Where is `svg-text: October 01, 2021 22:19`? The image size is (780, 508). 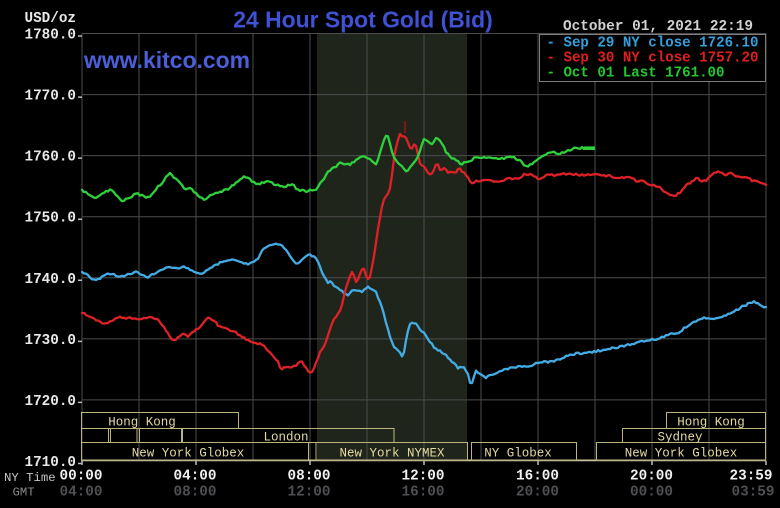 svg-text: October 01, 2021 22:19 is located at coordinates (658, 27).